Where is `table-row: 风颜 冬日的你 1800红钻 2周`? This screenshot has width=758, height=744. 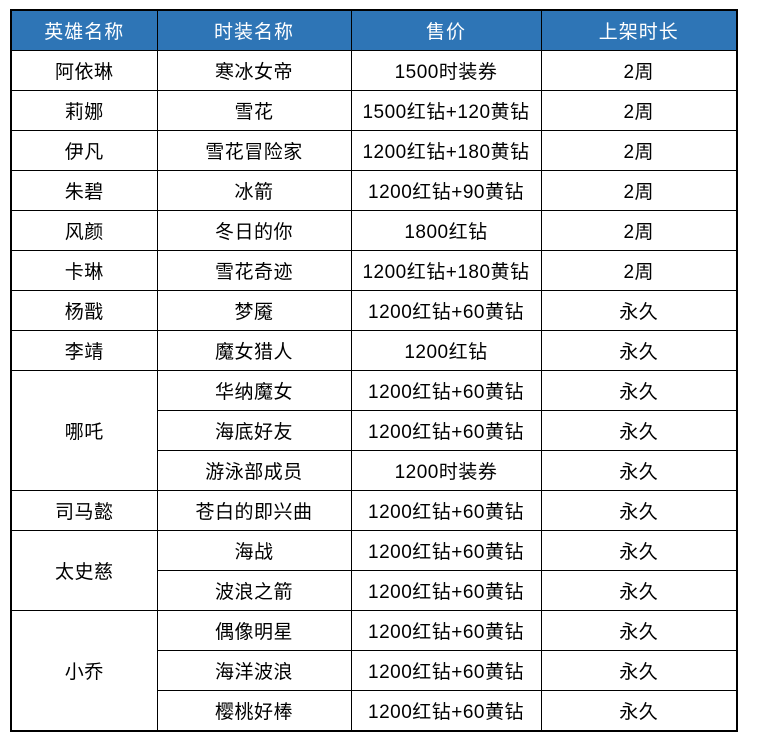
table-row: 风颜 冬日的你 1800红钻 2周 is located at coordinates (374, 230).